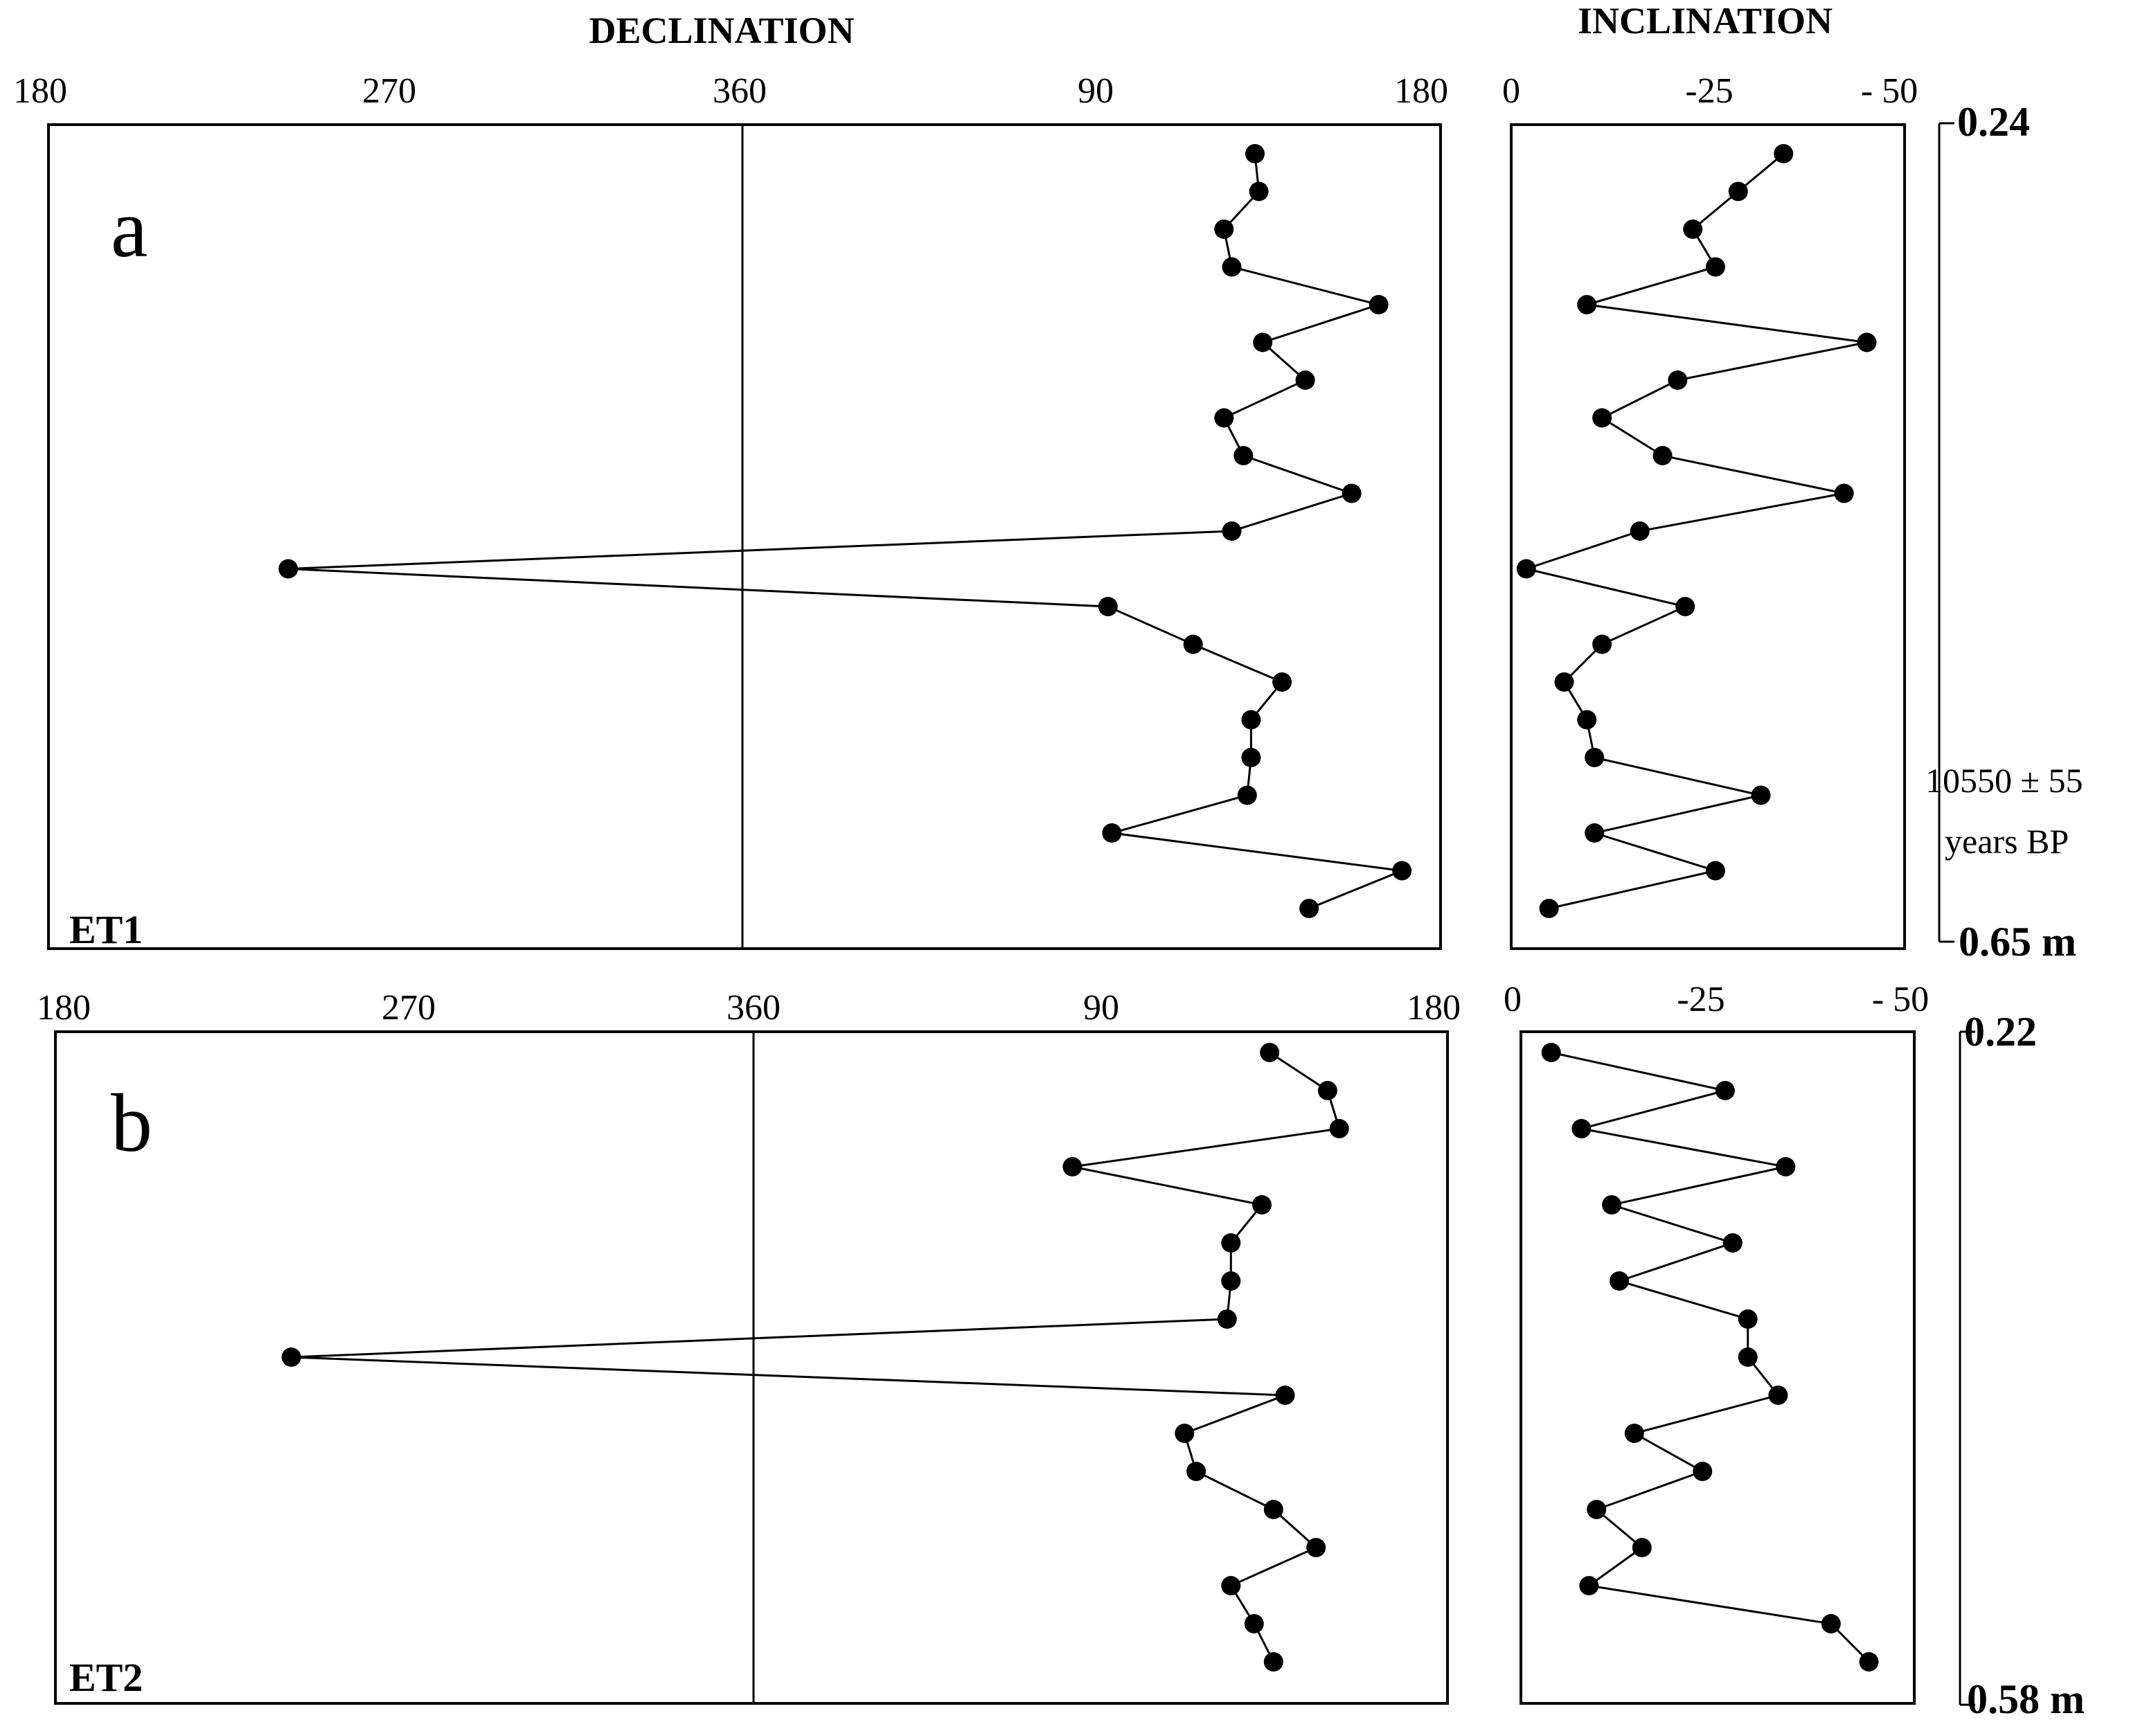 The height and width of the screenshot is (1720, 2156). Describe the element at coordinates (131, 1123) in the screenshot. I see `panel-b-letter: b` at that location.